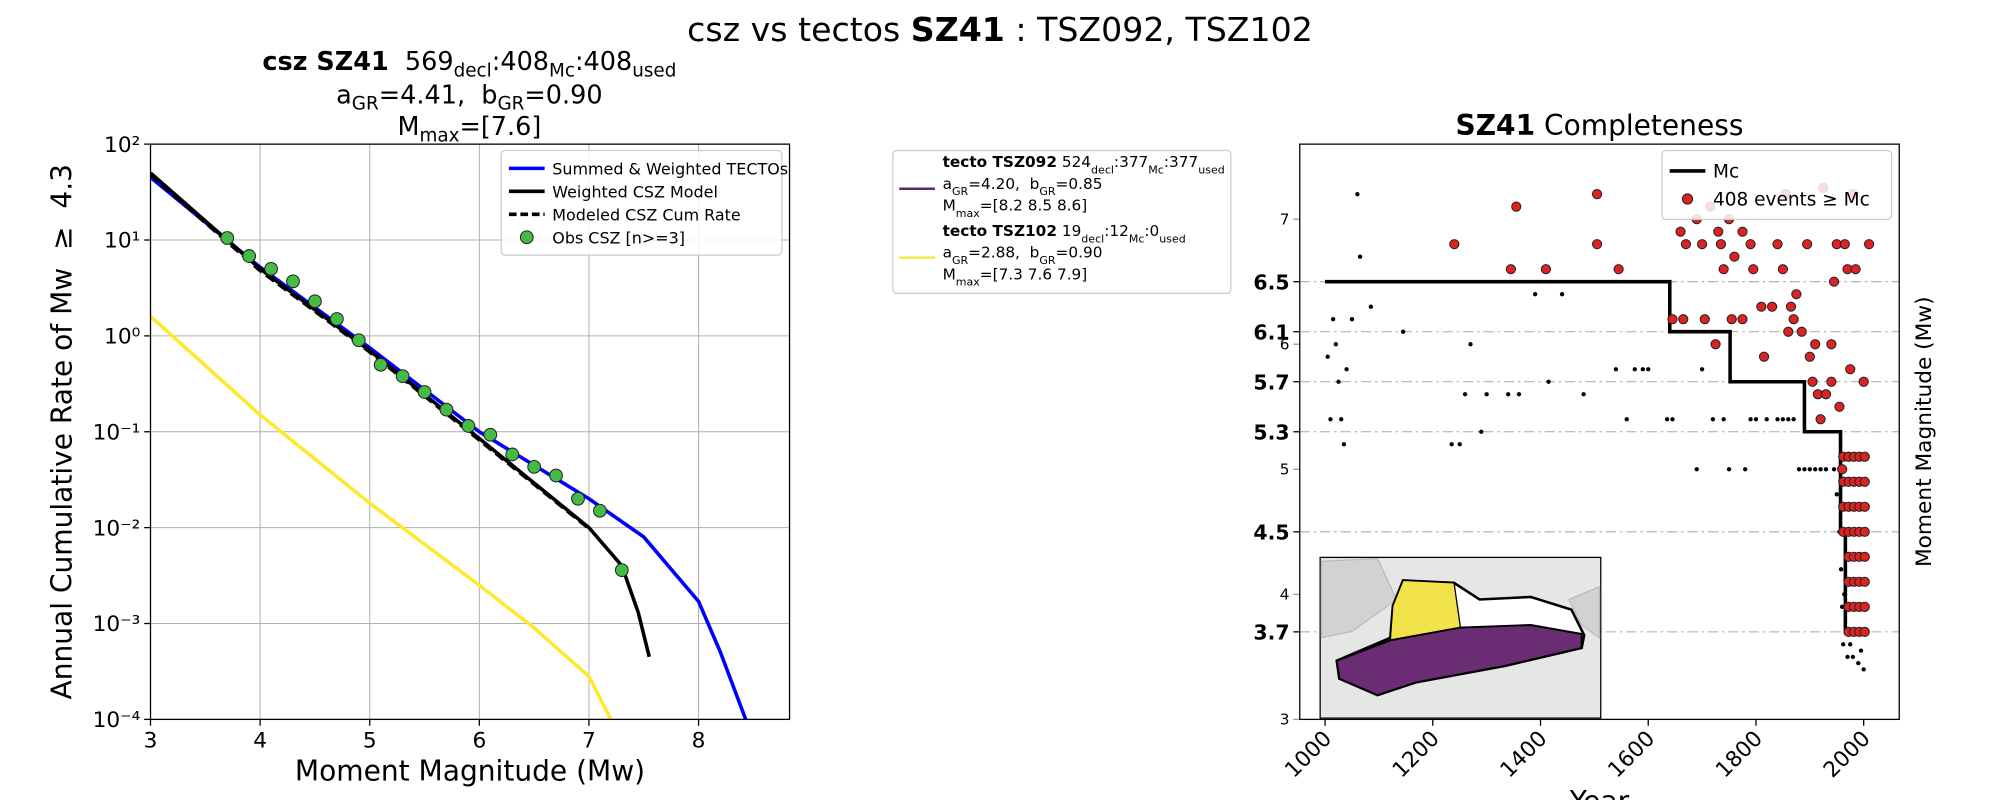  I want to click on legend-label: aGR=2.88, bGR=0.90, so click(1023, 255).